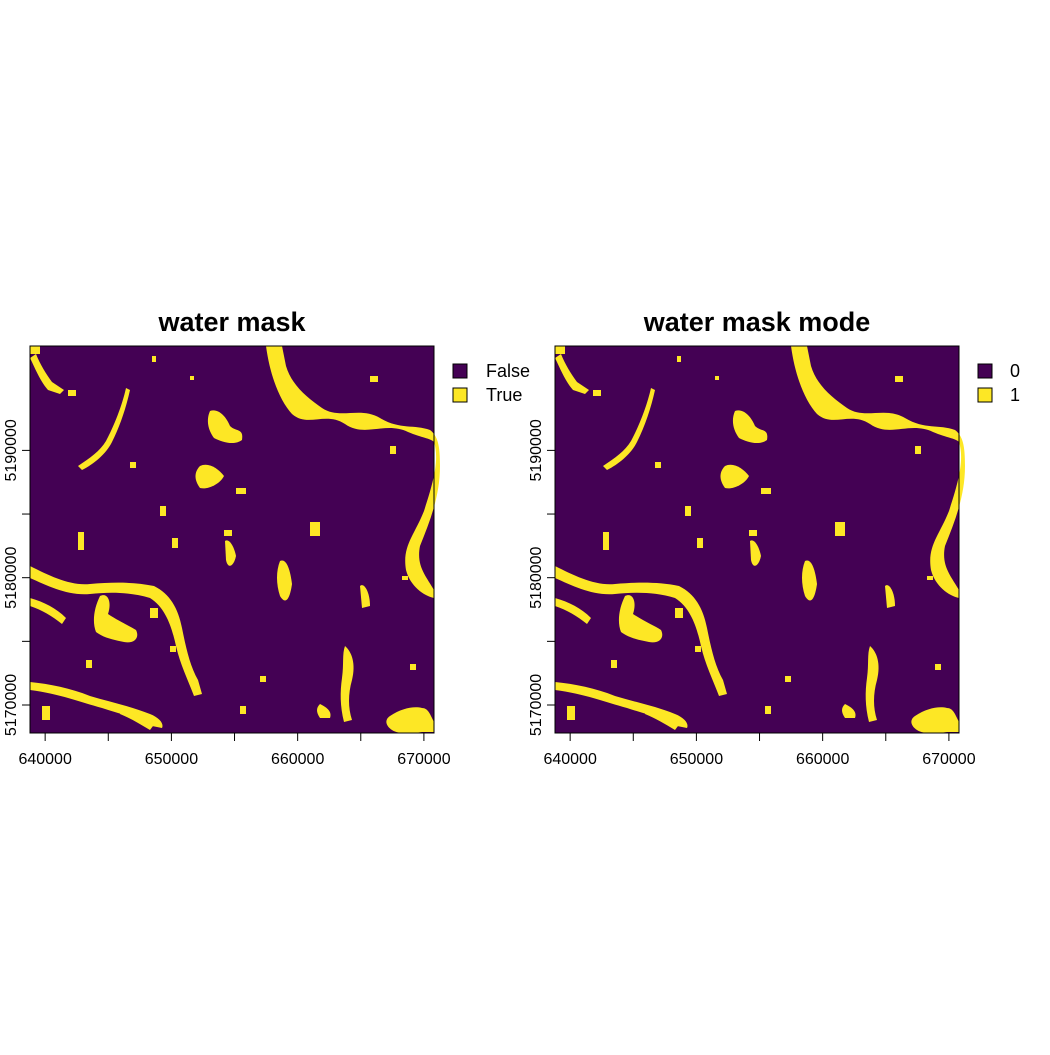 The image size is (1050, 1055). I want to click on legend-swatch-false, so click(460, 371).